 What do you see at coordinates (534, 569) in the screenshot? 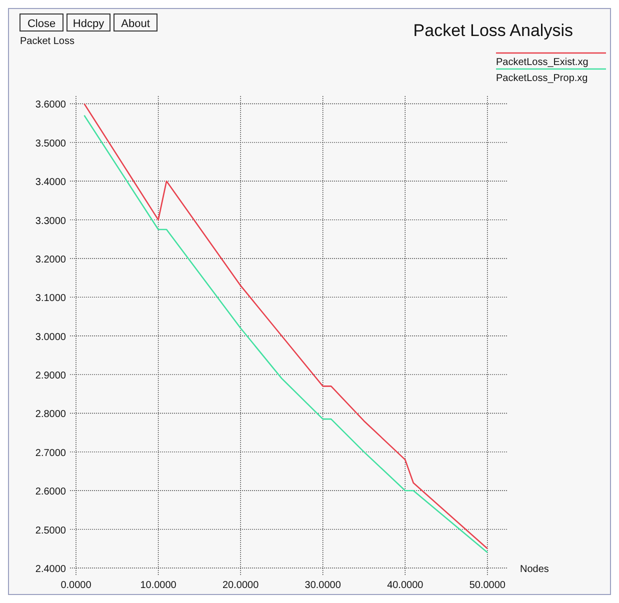
I see `x-axis-title: Nodes` at bounding box center [534, 569].